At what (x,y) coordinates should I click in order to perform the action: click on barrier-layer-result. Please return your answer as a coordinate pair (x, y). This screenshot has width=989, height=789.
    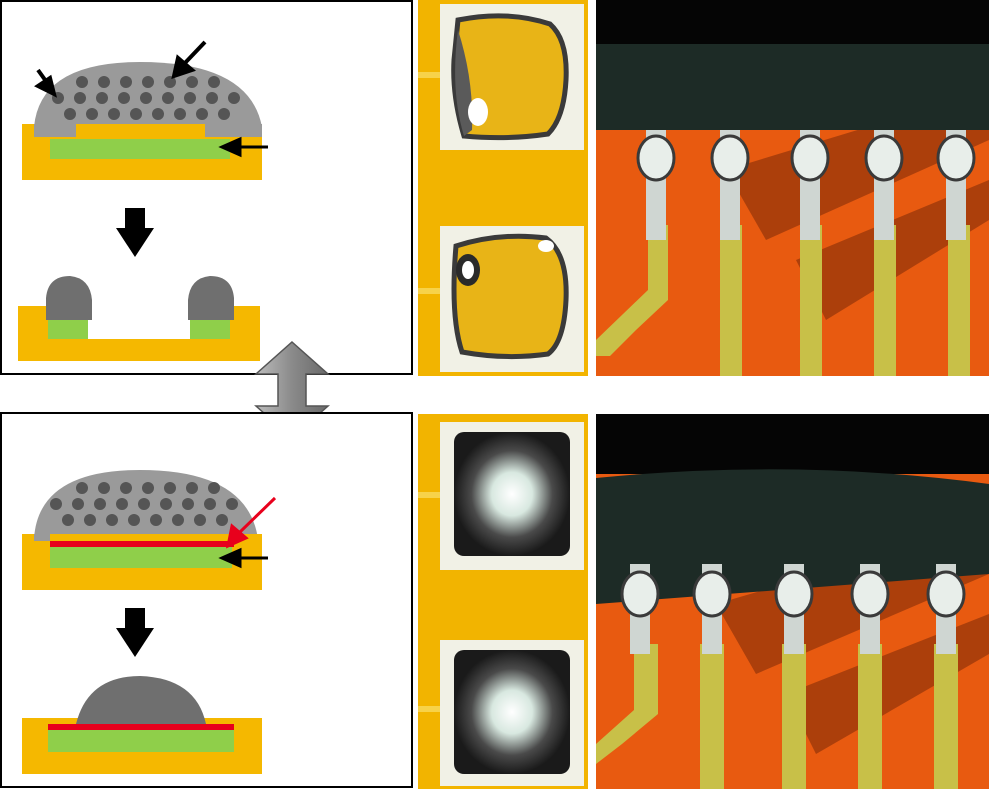
    Looking at the image, I should click on (141, 727).